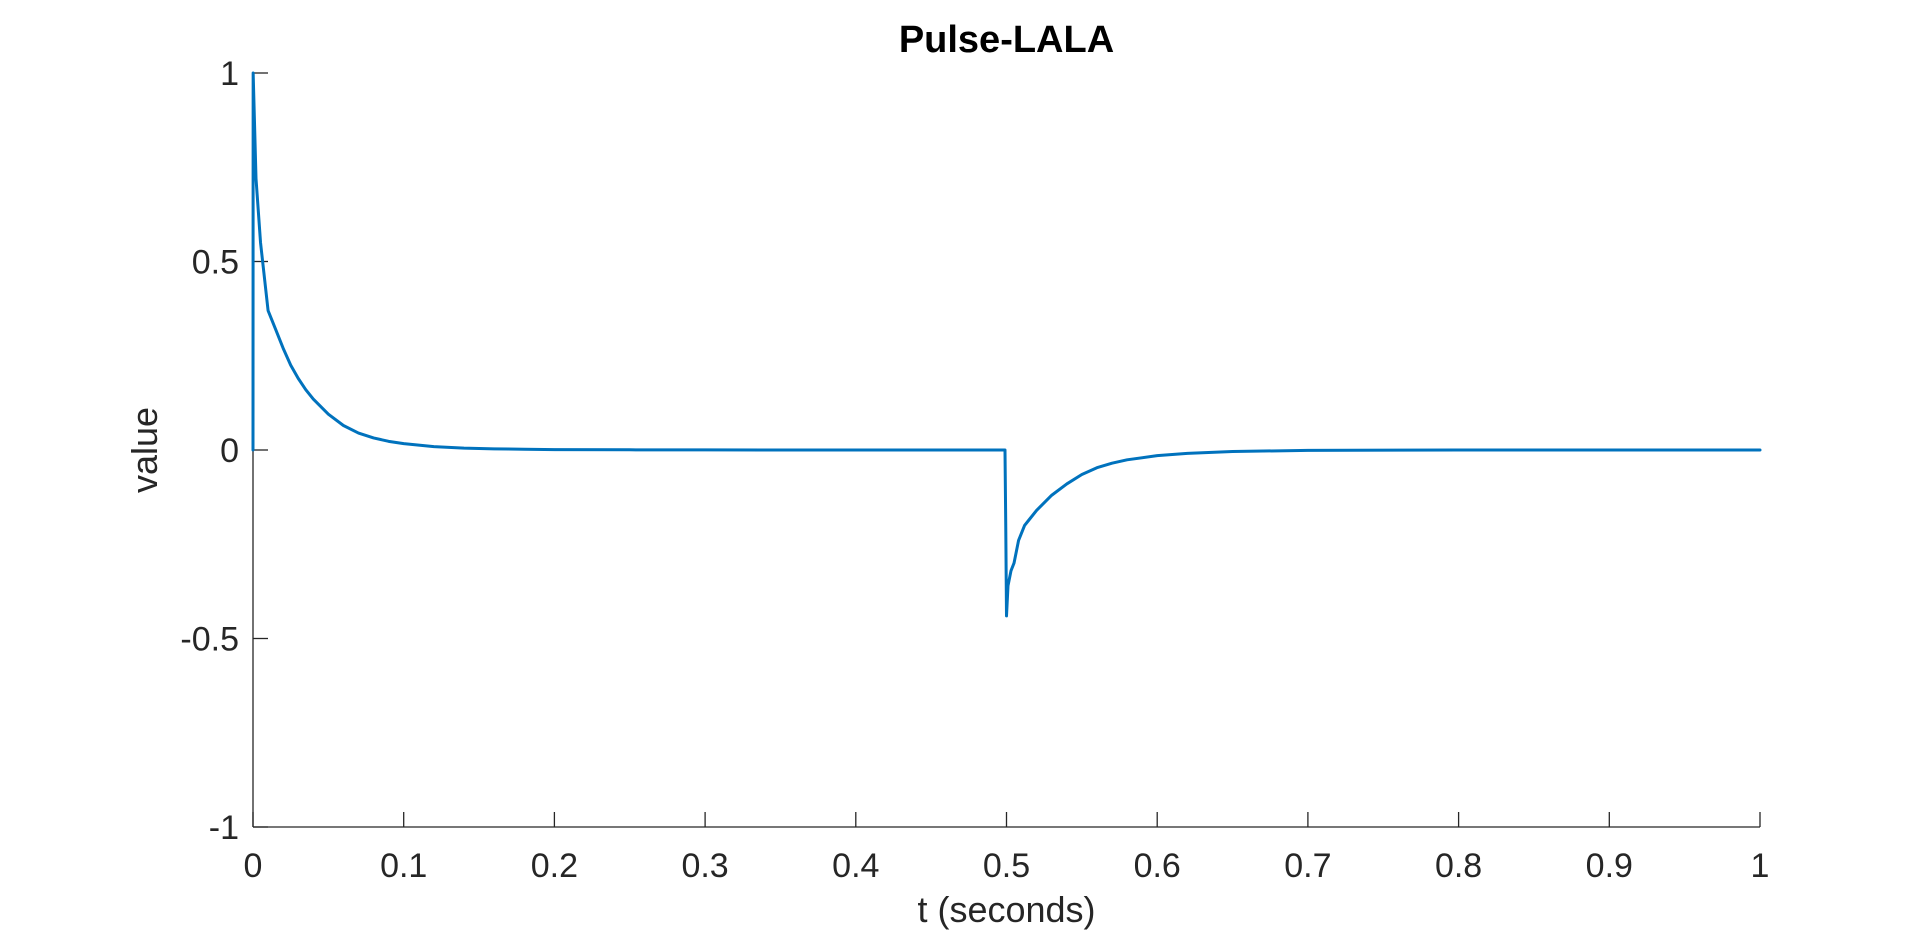 Image resolution: width=1920 pixels, height=941 pixels. What do you see at coordinates (1006, 909) in the screenshot?
I see `x-axis-label: t (seconds)` at bounding box center [1006, 909].